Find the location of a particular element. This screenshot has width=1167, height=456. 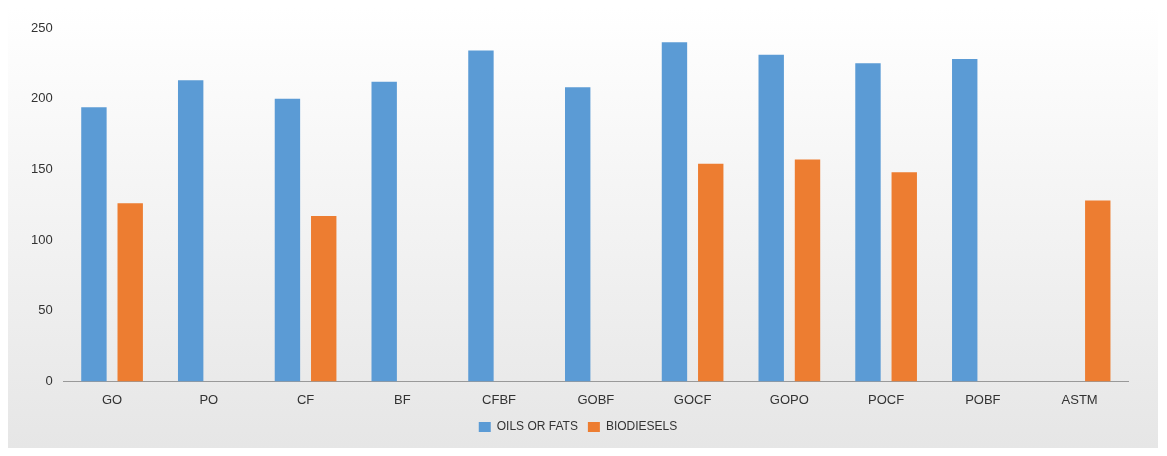

y-tick-label: 150 is located at coordinates (41, 168).